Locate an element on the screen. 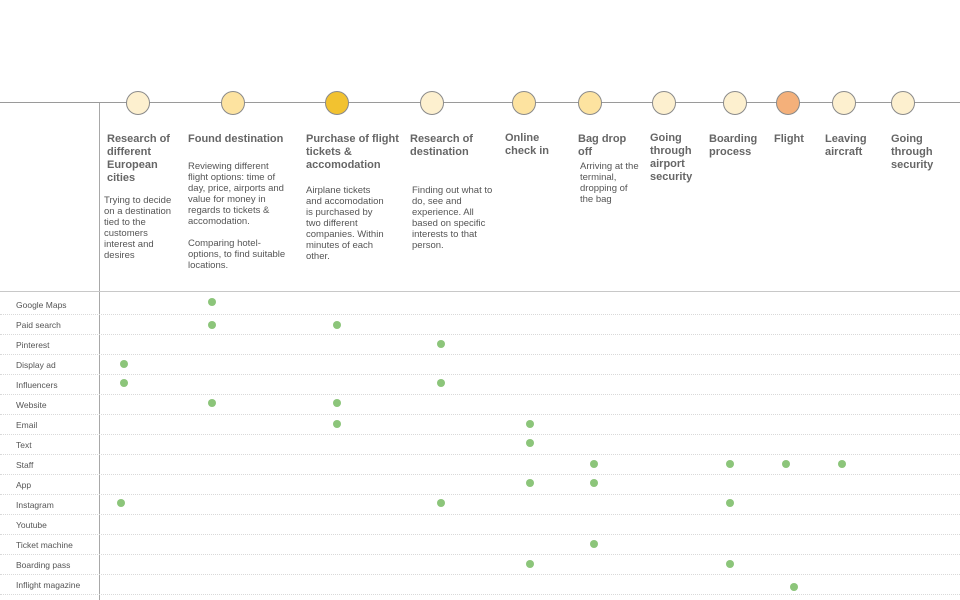 The width and height of the screenshot is (960, 600). stage-title-boarding: Boarding process is located at coordinates (733, 145).